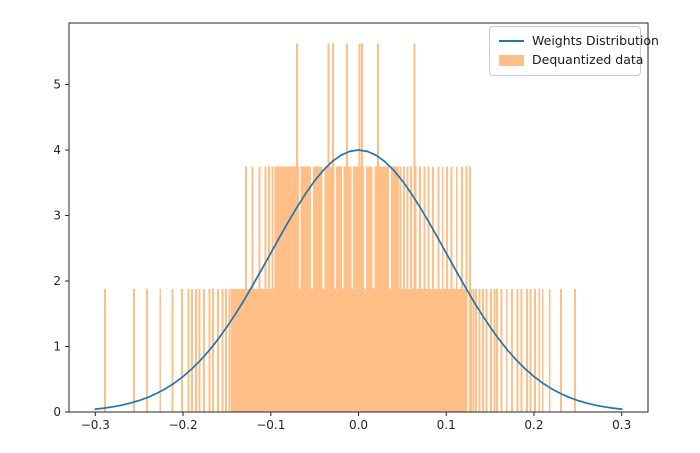 This screenshot has width=700, height=453. I want to click on legend-entry-weights-distribution: Weights Distribution, so click(579, 40).